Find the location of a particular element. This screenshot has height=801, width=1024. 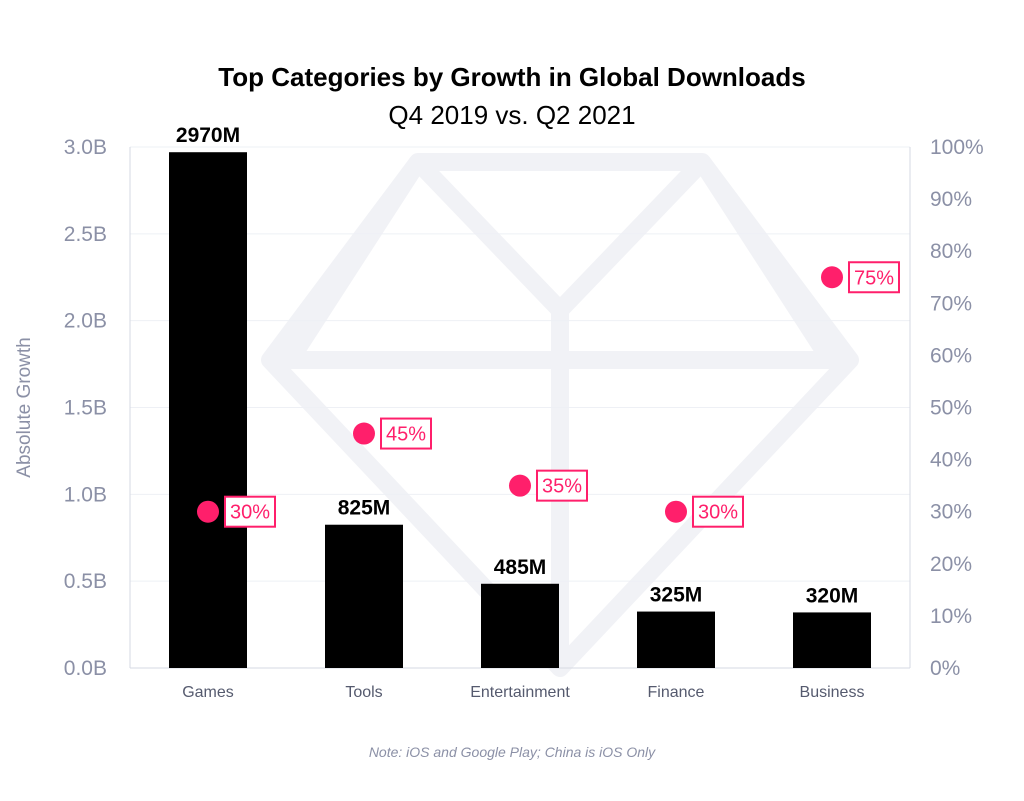

y2-tick-label: 0% is located at coordinates (945, 668).